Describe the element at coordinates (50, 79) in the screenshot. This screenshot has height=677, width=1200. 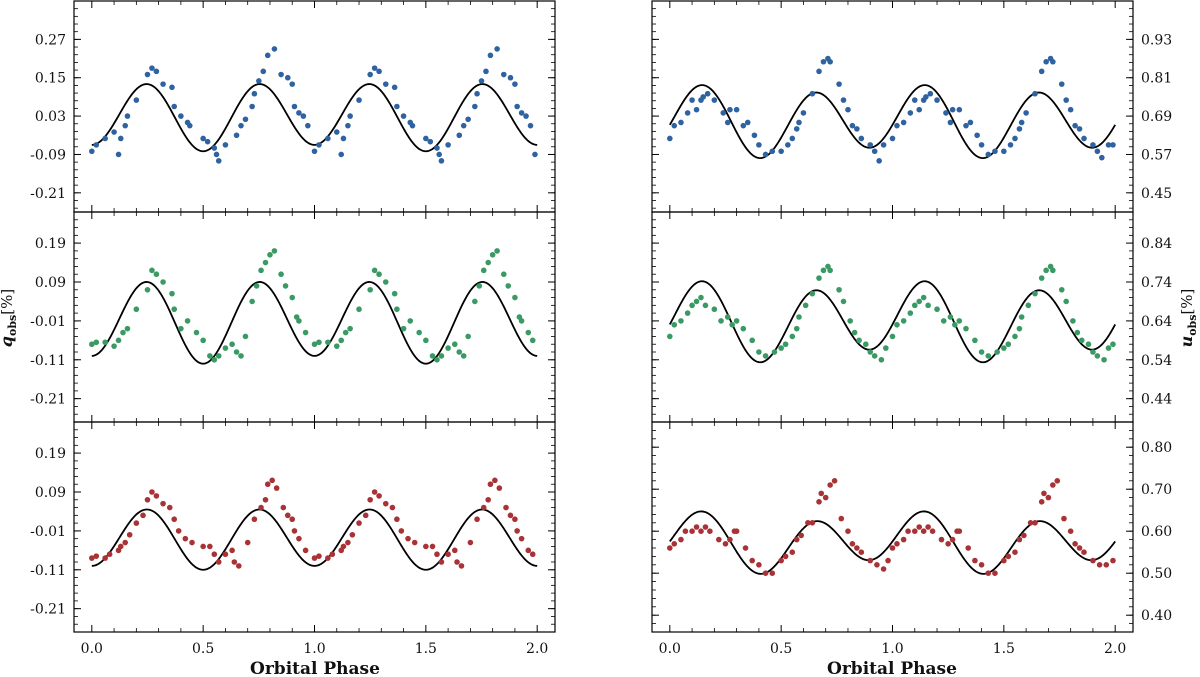
I see `y-tick-label: 0.15` at that location.